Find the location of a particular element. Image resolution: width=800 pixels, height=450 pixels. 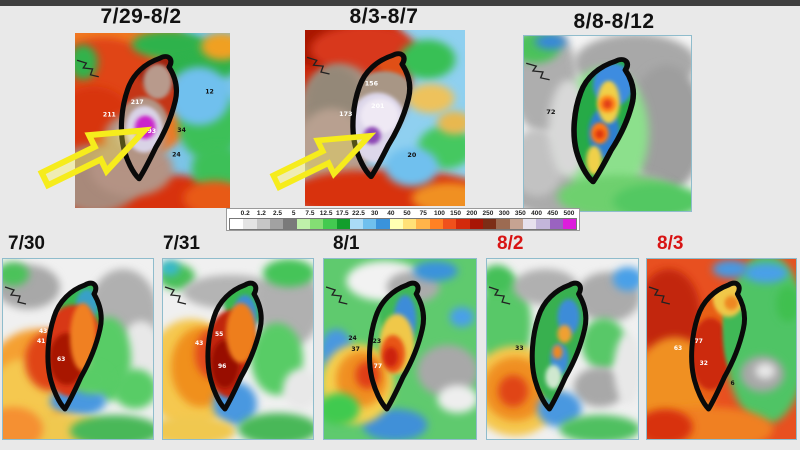

map-title-88-812: 8/8-8/12 is located at coordinates (614, 21).